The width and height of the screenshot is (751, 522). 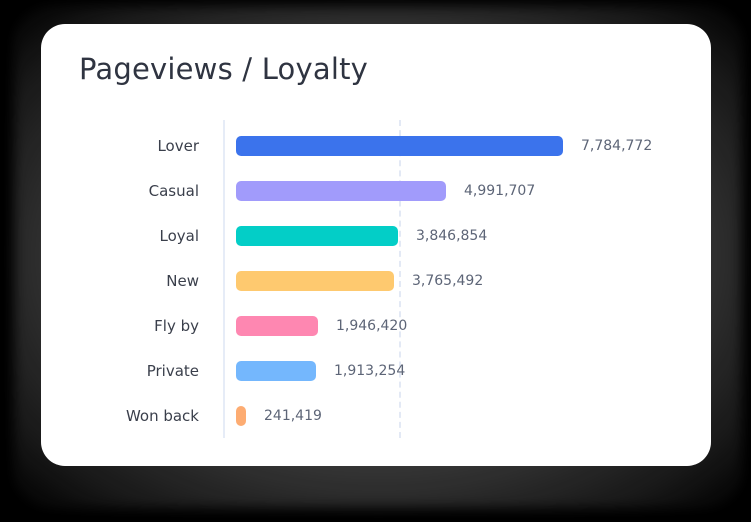 I want to click on bar-row: Loyal 3,846,854, so click(x=376, y=236).